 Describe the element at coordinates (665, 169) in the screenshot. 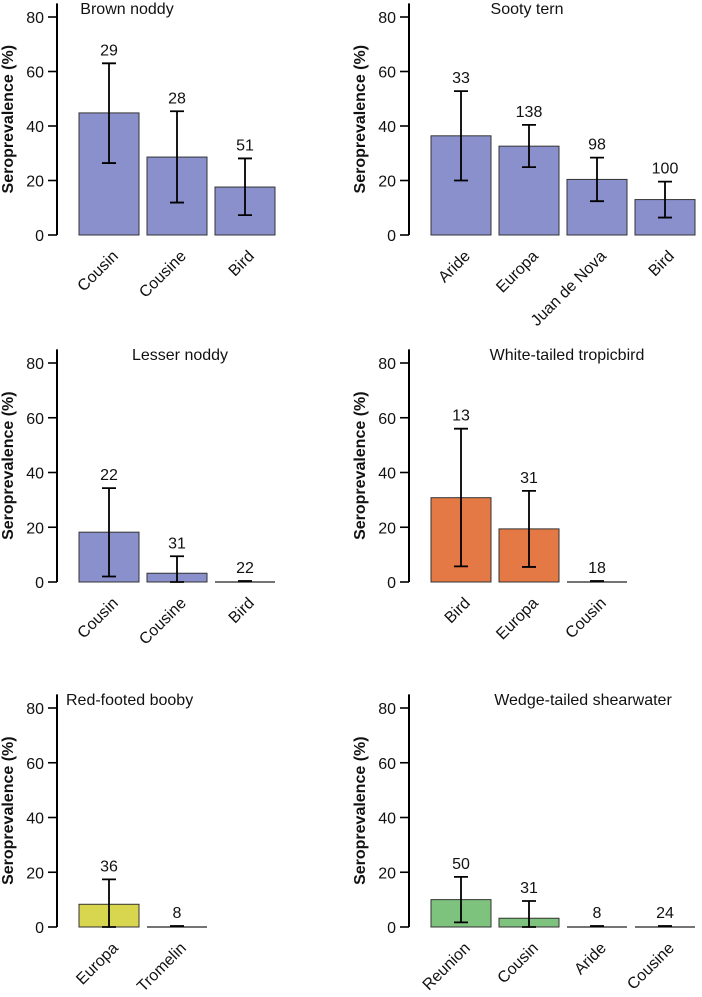

I see `sample-size-label: 100` at that location.